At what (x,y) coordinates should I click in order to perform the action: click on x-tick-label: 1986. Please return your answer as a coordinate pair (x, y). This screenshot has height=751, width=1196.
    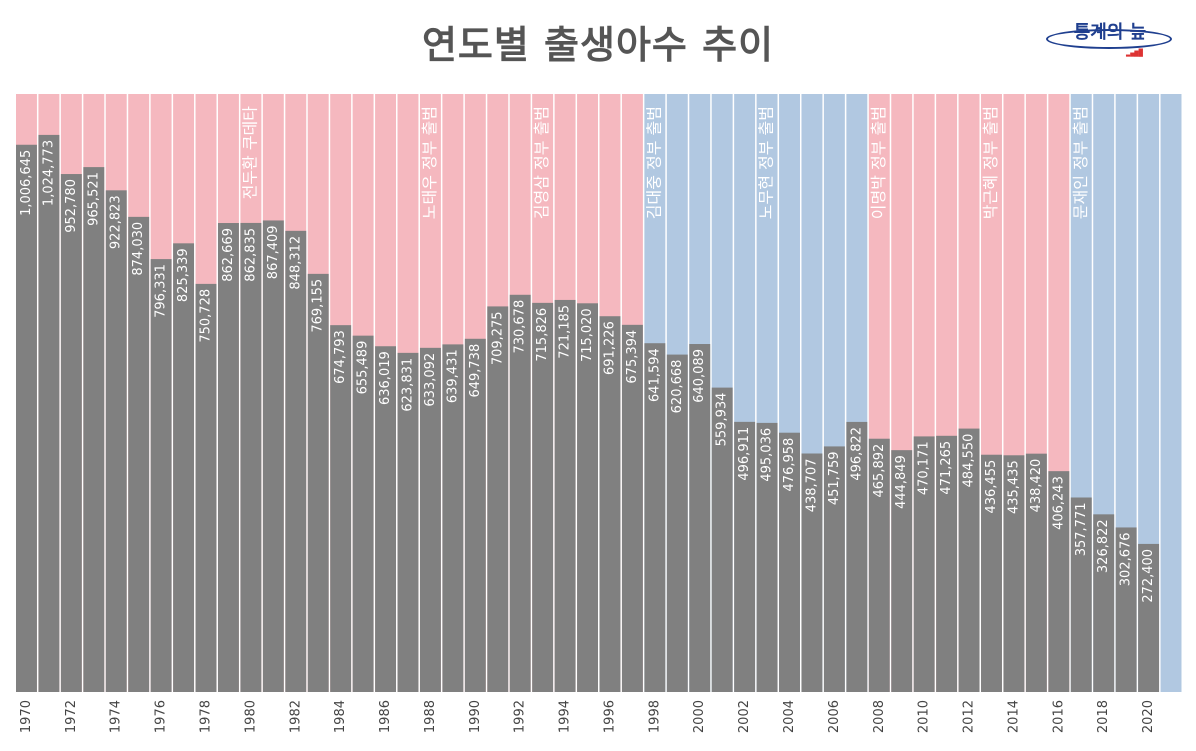
    Looking at the image, I should click on (385, 716).